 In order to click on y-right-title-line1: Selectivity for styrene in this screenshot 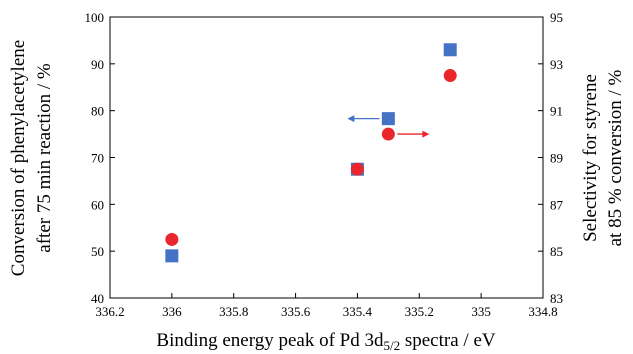, I will do `click(590, 158)`.